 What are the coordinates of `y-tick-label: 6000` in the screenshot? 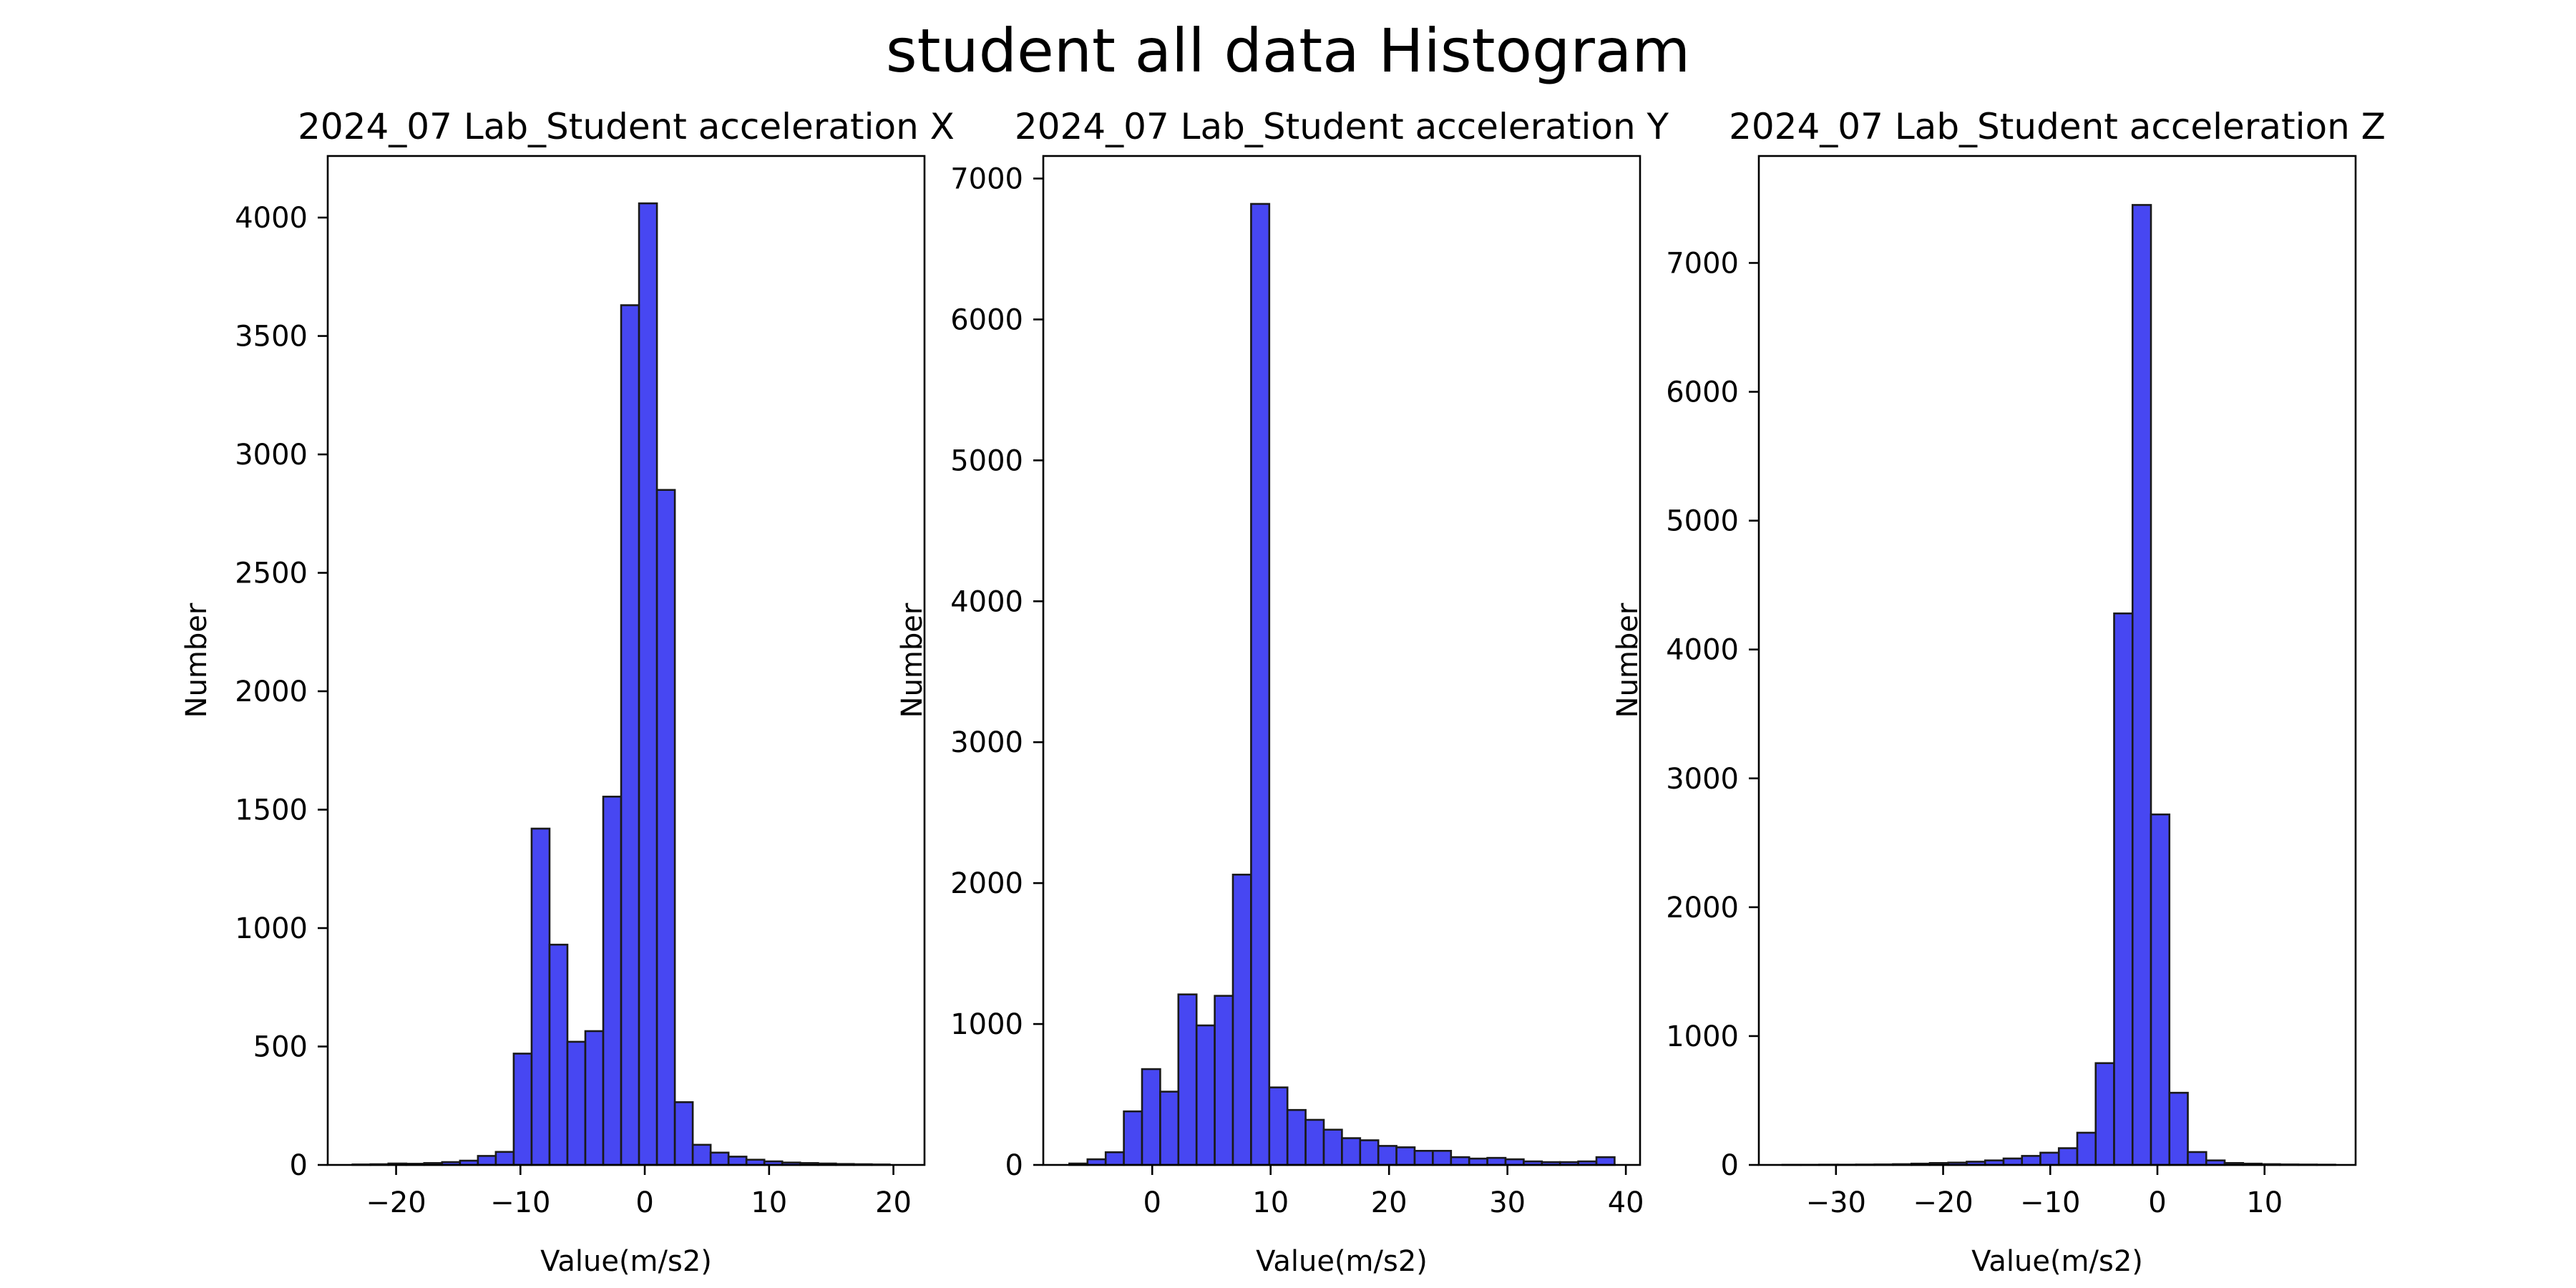 It's located at (1702, 392).